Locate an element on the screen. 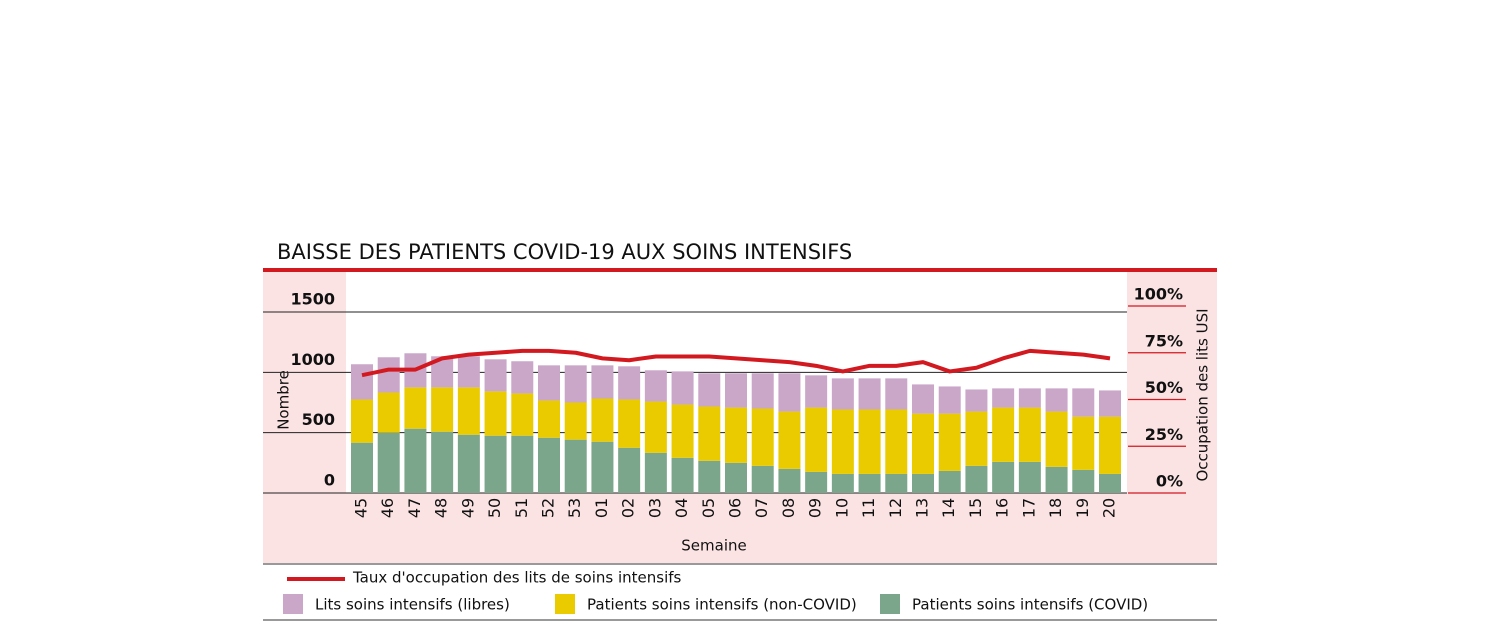  x-tick-label: 16 is located at coordinates (1002, 508).